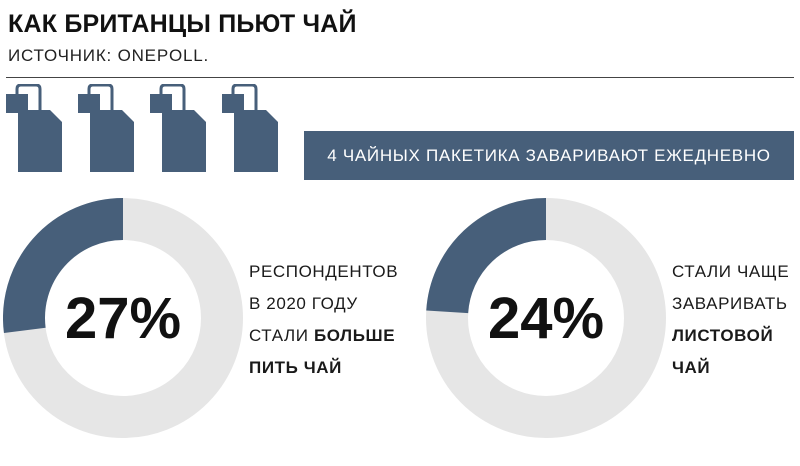  Describe the element at coordinates (486, 256) in the screenshot. I see `donut-2-slice` at that location.